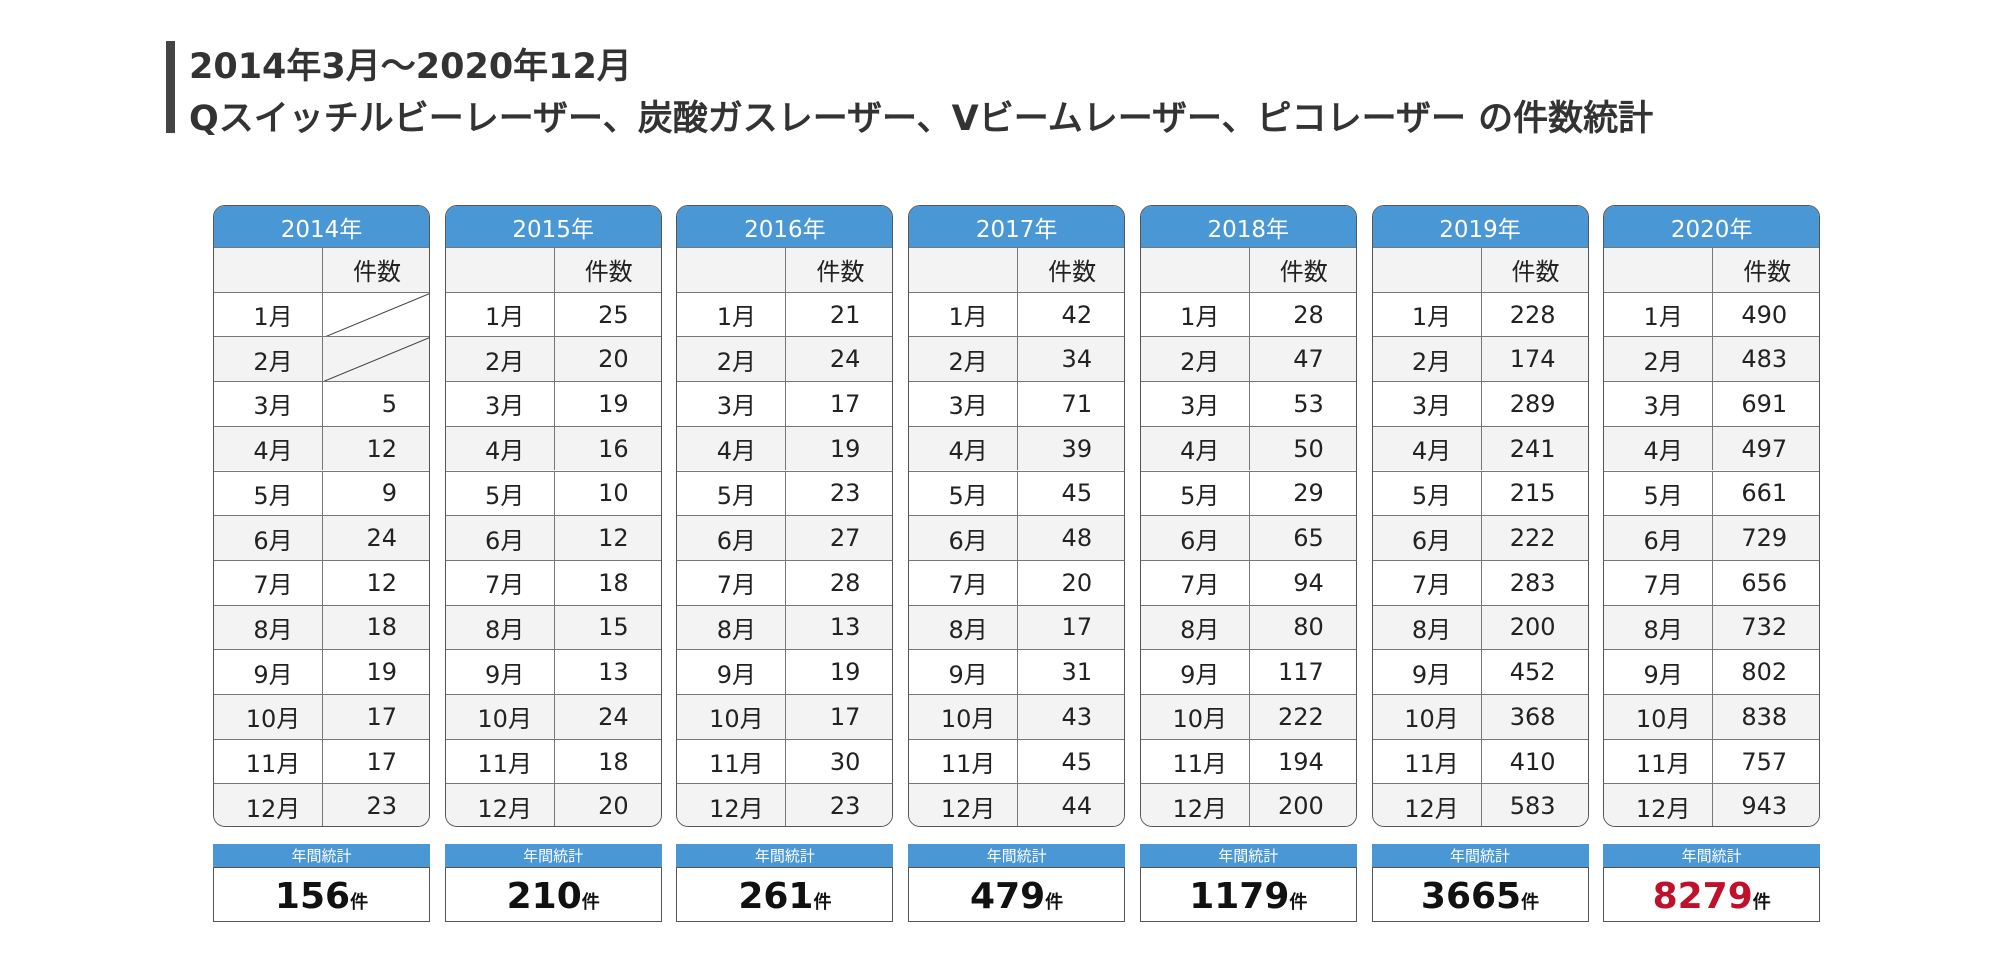 The width and height of the screenshot is (2000, 959). I want to click on annual-total: 210 件, so click(553, 894).